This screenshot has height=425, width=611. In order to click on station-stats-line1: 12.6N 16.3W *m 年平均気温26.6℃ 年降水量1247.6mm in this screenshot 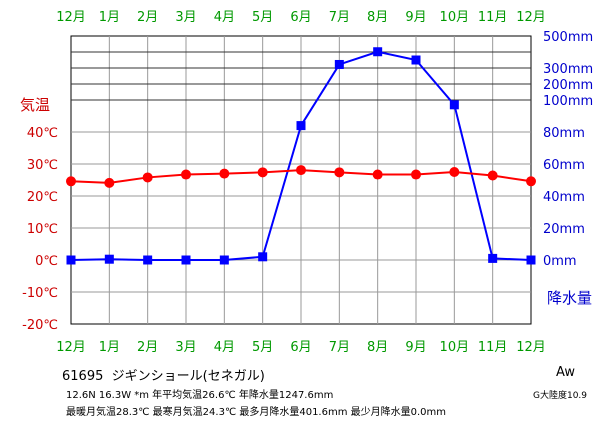, I will do `click(200, 395)`.